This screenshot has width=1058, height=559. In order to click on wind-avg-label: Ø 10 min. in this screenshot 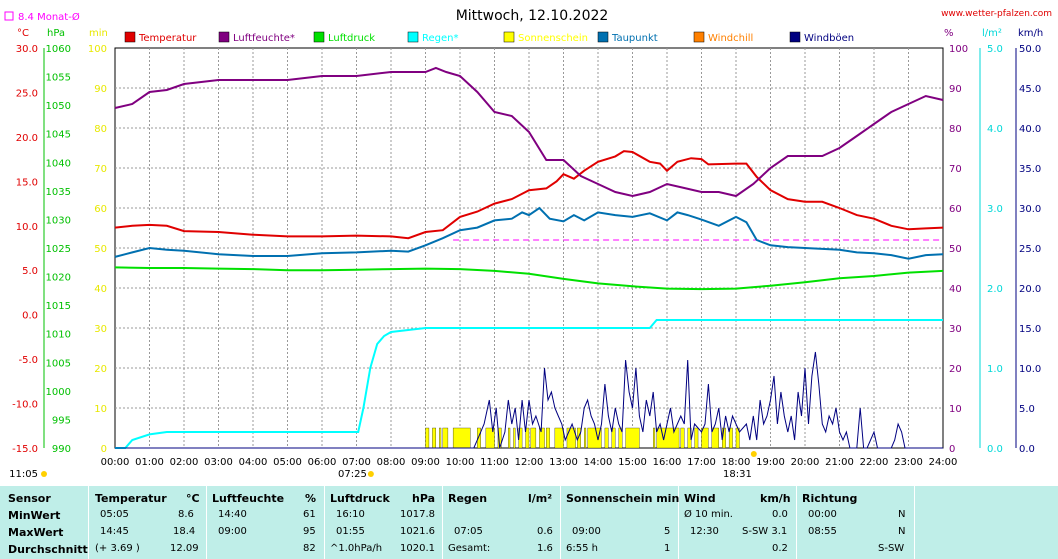, I will do `click(708, 514)`.